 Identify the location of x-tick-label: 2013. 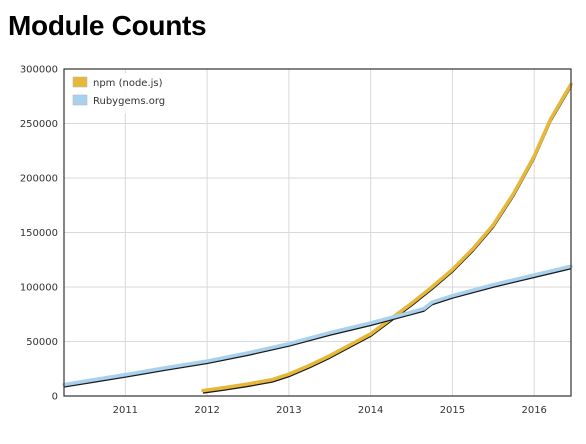
(288, 410).